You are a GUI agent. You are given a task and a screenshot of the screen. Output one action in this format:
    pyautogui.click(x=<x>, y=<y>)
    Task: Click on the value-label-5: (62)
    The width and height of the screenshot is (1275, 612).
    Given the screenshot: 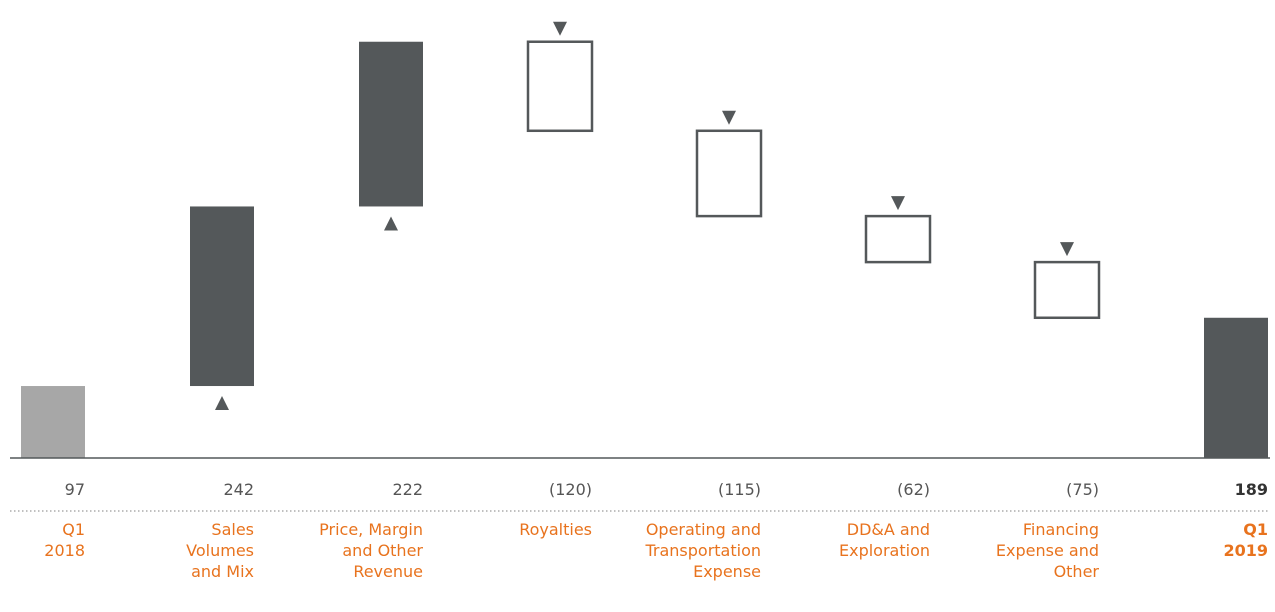 What is the action you would take?
    pyautogui.click(x=913, y=489)
    